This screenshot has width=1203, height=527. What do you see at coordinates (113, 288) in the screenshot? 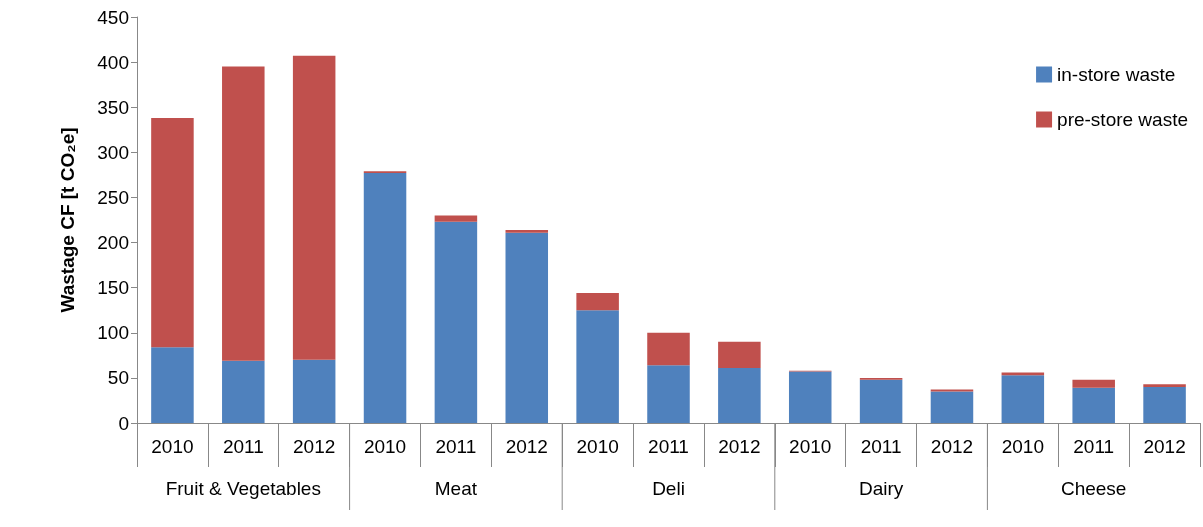
I see `y-tick-label: 150` at bounding box center [113, 288].